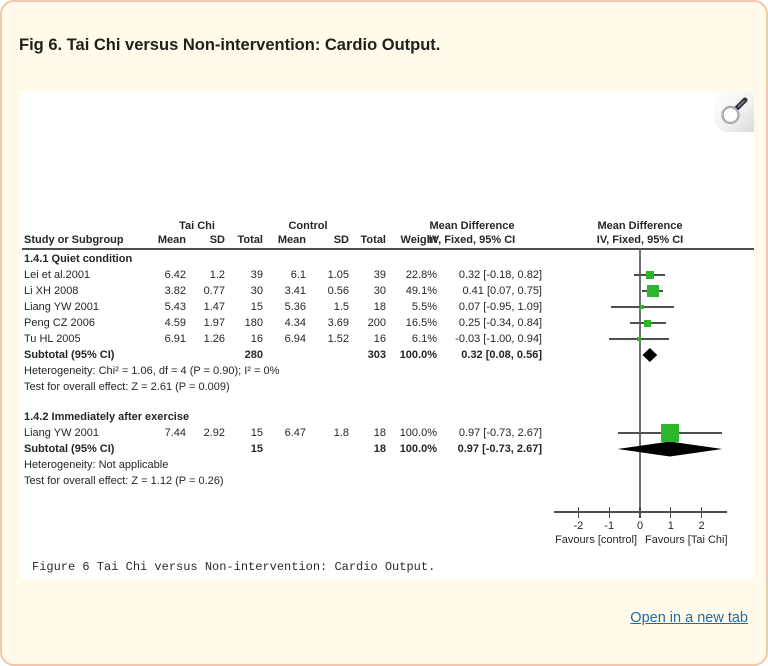 This screenshot has height=666, width=768. Describe the element at coordinates (689, 618) in the screenshot. I see `open-in-new-tab-link: Open in a new tab` at that location.